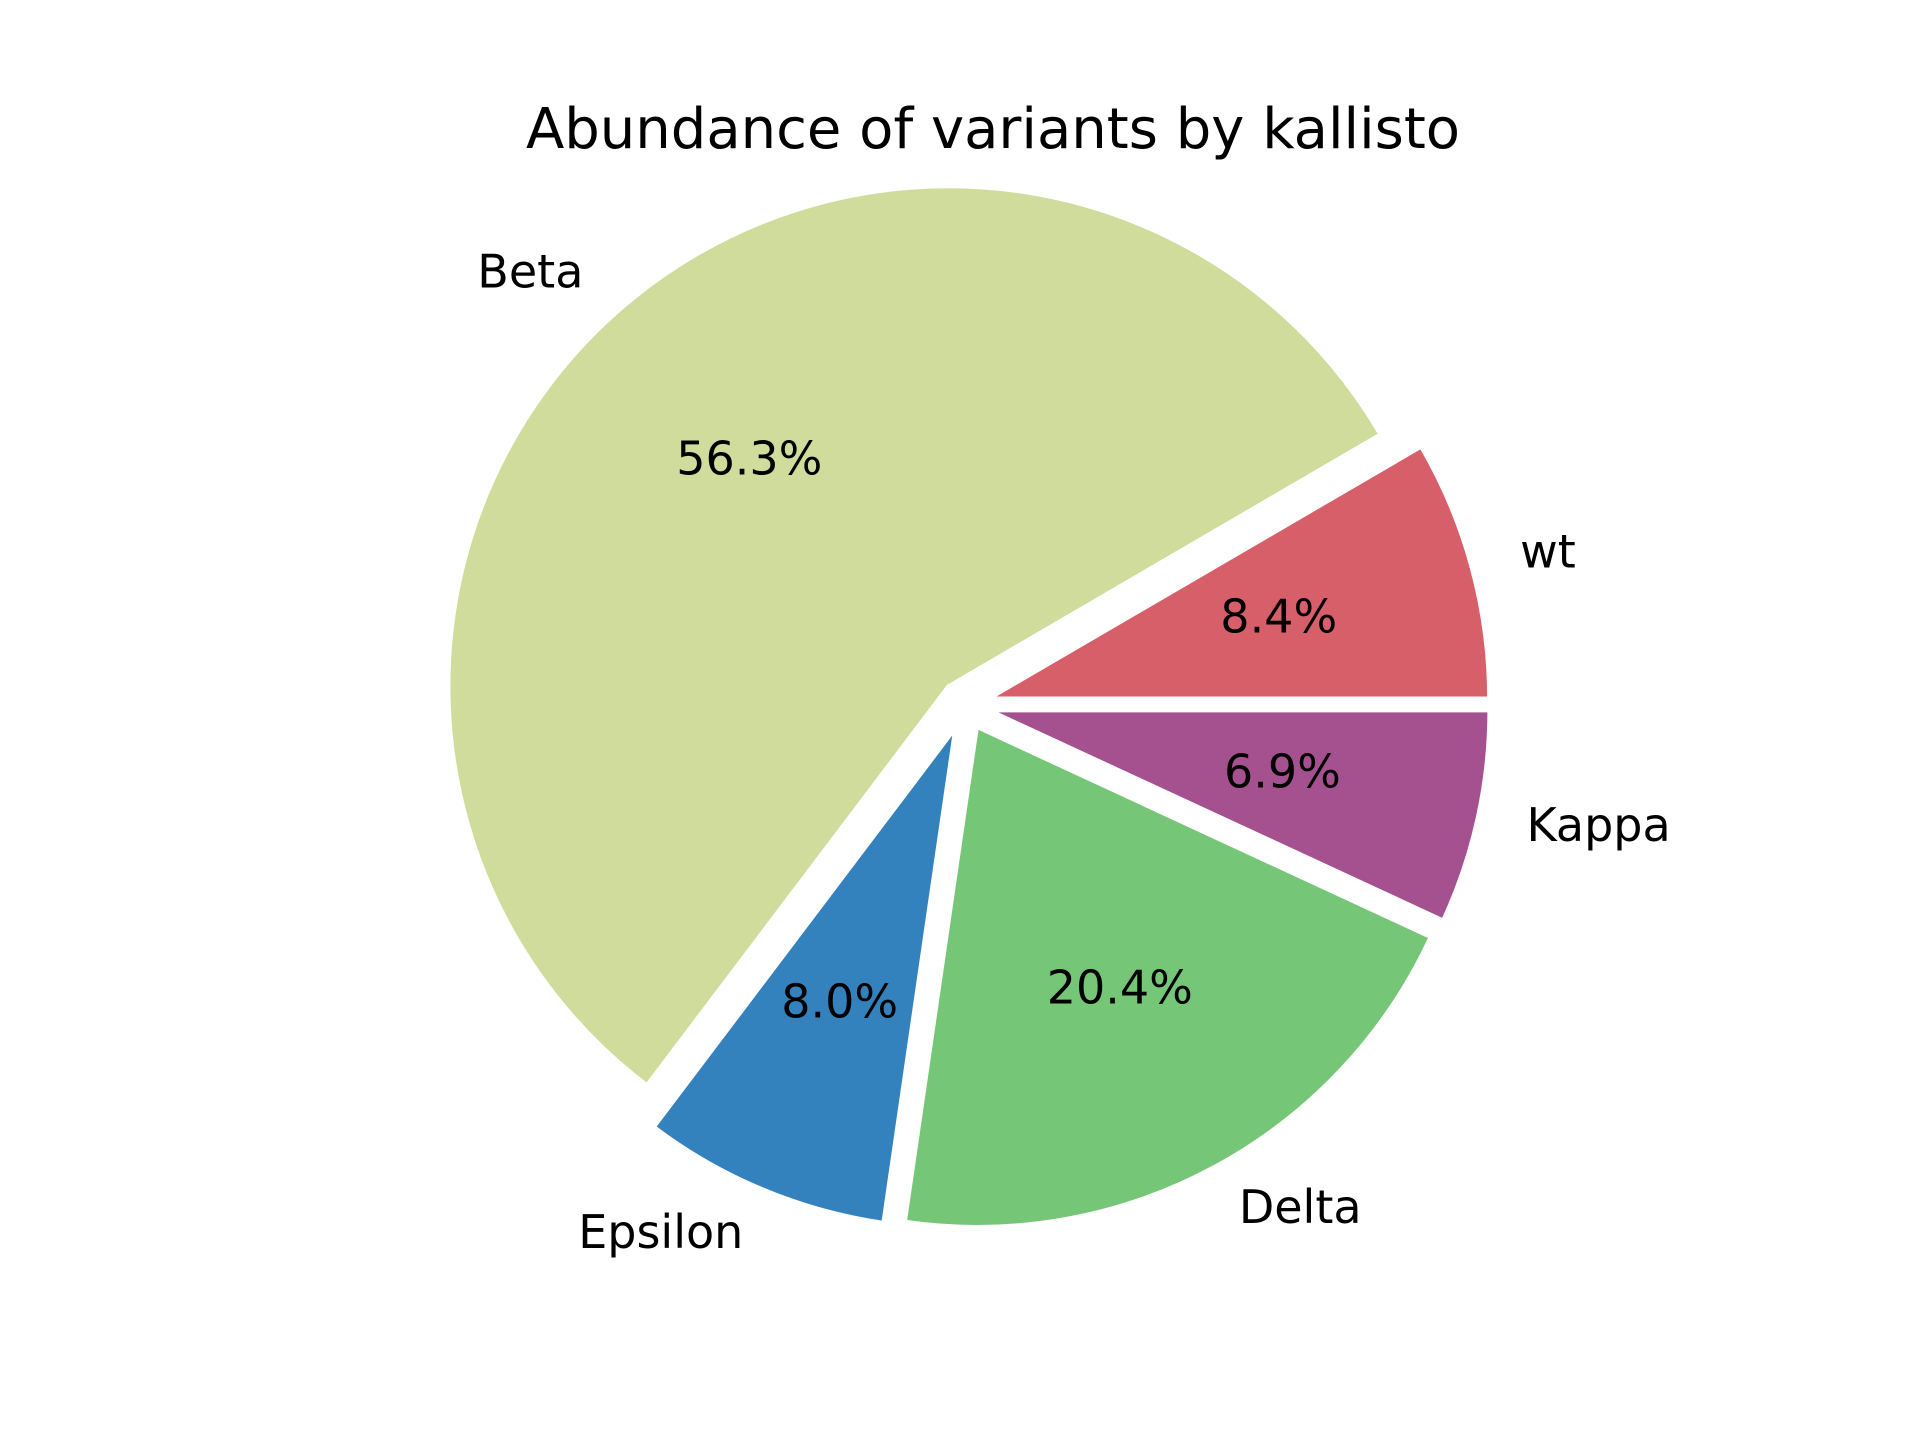  What do you see at coordinates (1300, 1207) in the screenshot?
I see `slice-label-delta: Delta` at bounding box center [1300, 1207].